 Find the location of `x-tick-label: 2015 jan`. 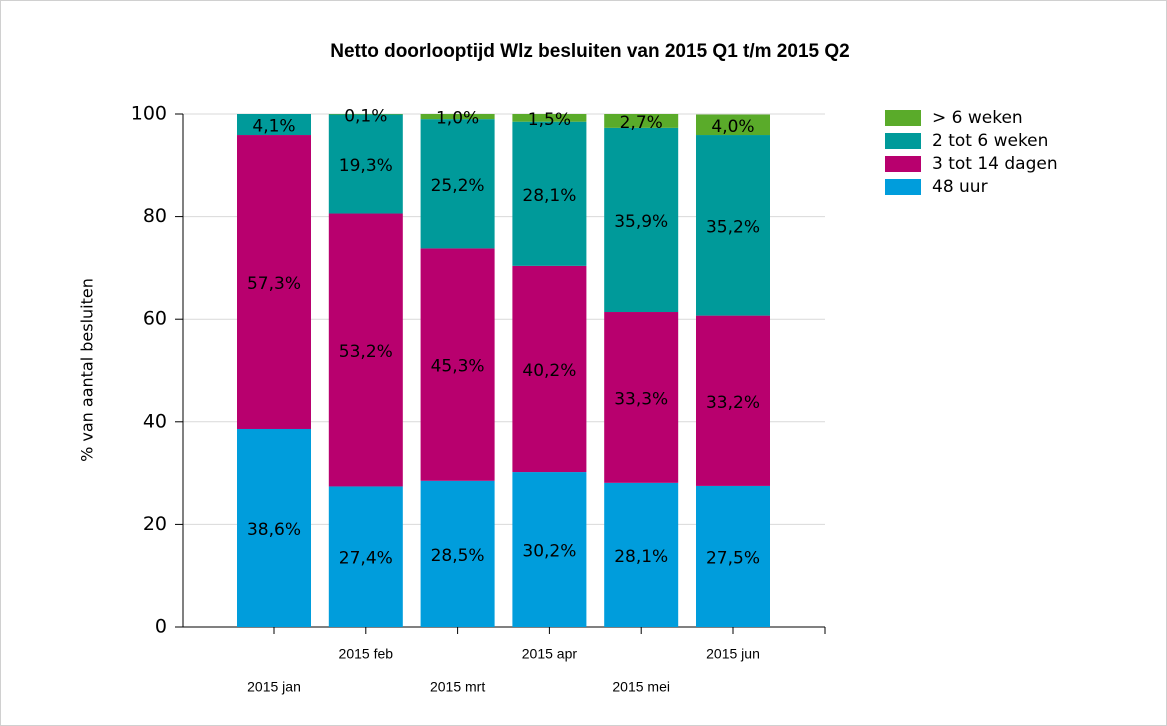

x-tick-label: 2015 jan is located at coordinates (274, 687).